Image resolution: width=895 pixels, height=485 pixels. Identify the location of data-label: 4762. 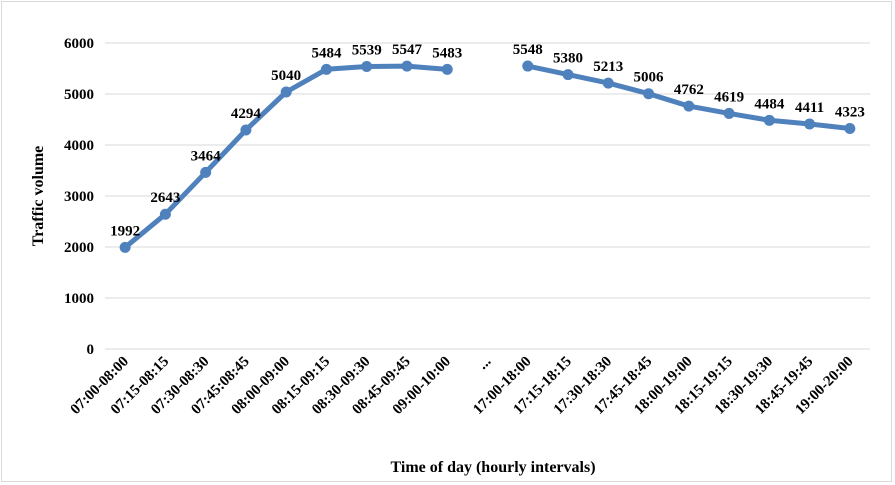
(689, 90).